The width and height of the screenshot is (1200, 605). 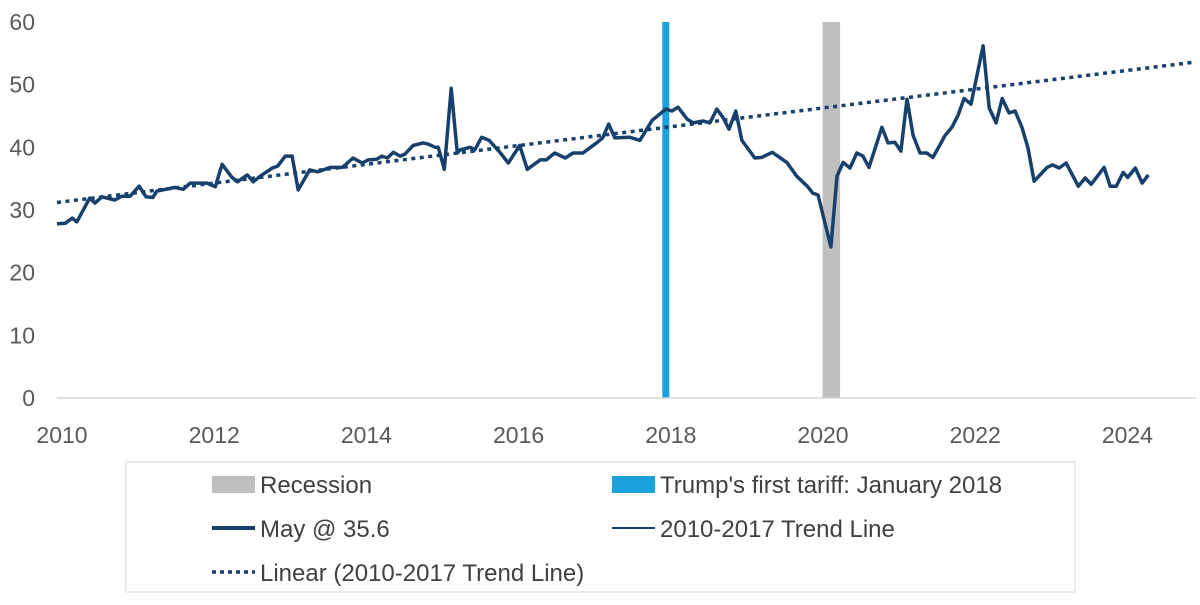 I want to click on y-tick-label: 20, so click(x=22, y=273).